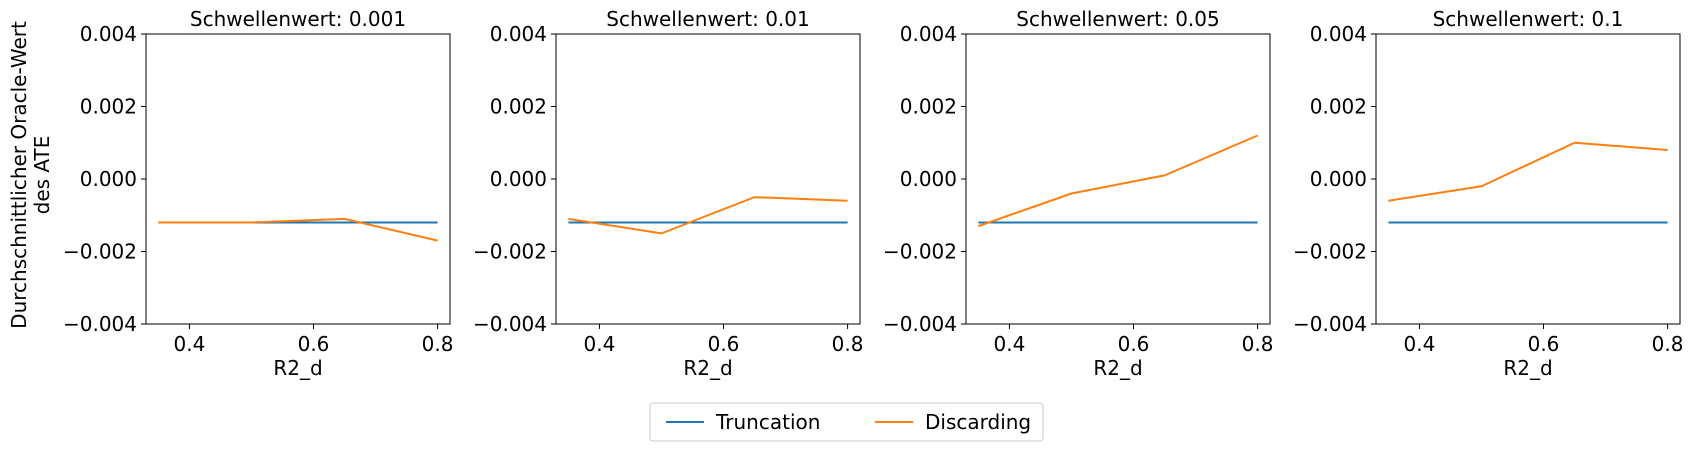  Describe the element at coordinates (978, 422) in the screenshot. I see `legend-label-discarding: Discarding` at that location.